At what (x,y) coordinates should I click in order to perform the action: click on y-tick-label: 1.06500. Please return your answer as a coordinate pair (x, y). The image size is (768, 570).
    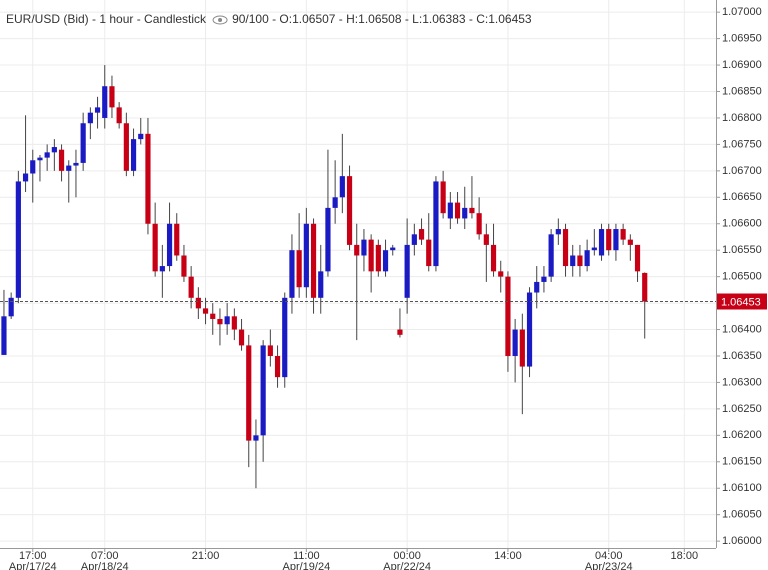
    Looking at the image, I should click on (742, 277).